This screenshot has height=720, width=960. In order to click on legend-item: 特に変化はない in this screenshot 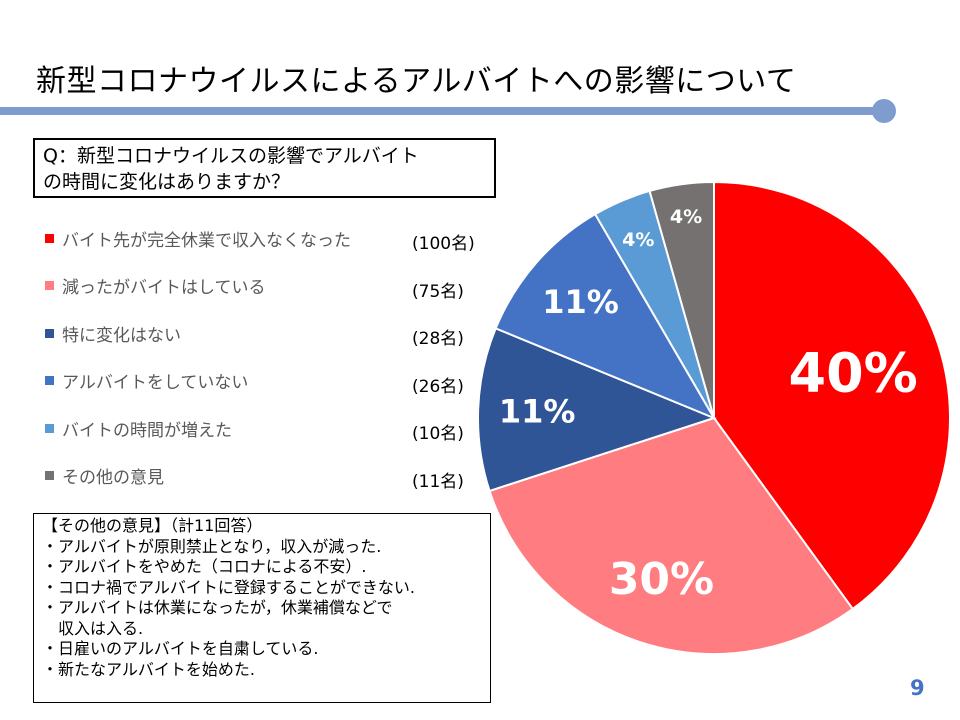, I will do `click(113, 333)`.